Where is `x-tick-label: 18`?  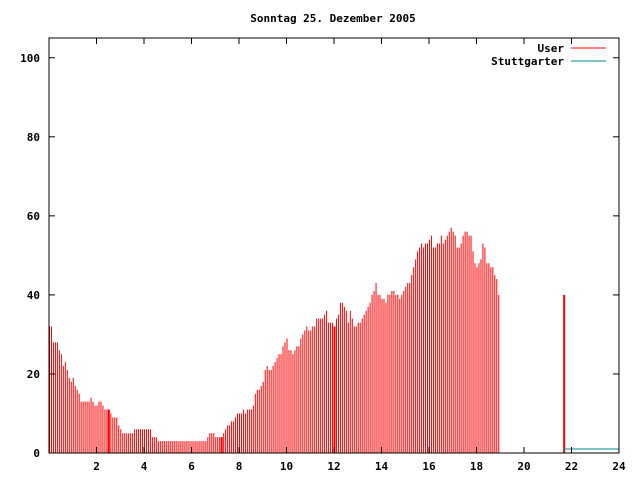 x-tick-label: 18 is located at coordinates (476, 466).